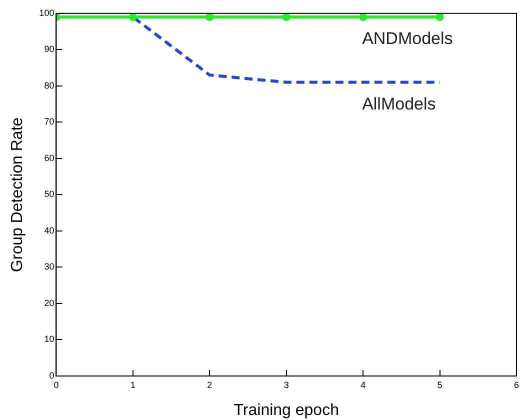 The height and width of the screenshot is (420, 529). Describe the element at coordinates (49, 121) in the screenshot. I see `y-tick-label: 70` at that location.